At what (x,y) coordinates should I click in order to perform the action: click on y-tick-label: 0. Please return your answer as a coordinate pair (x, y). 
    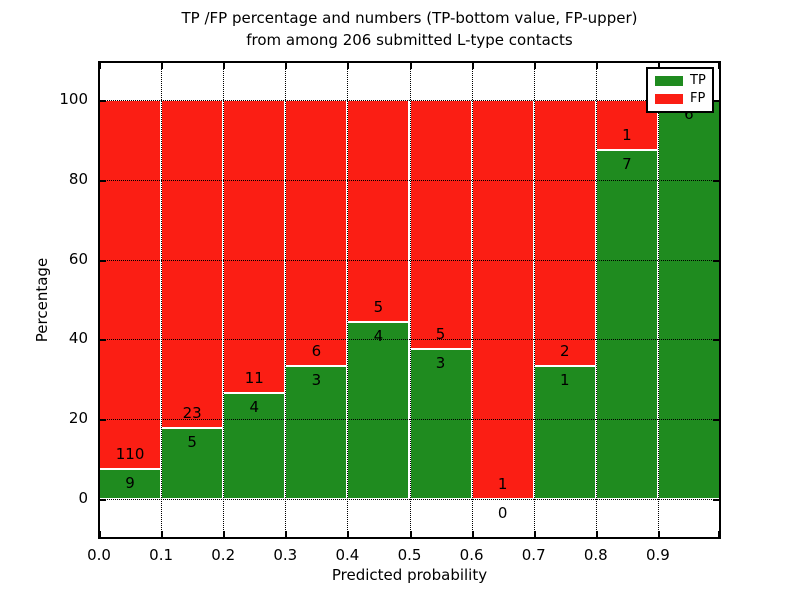
    Looking at the image, I should click on (83, 498).